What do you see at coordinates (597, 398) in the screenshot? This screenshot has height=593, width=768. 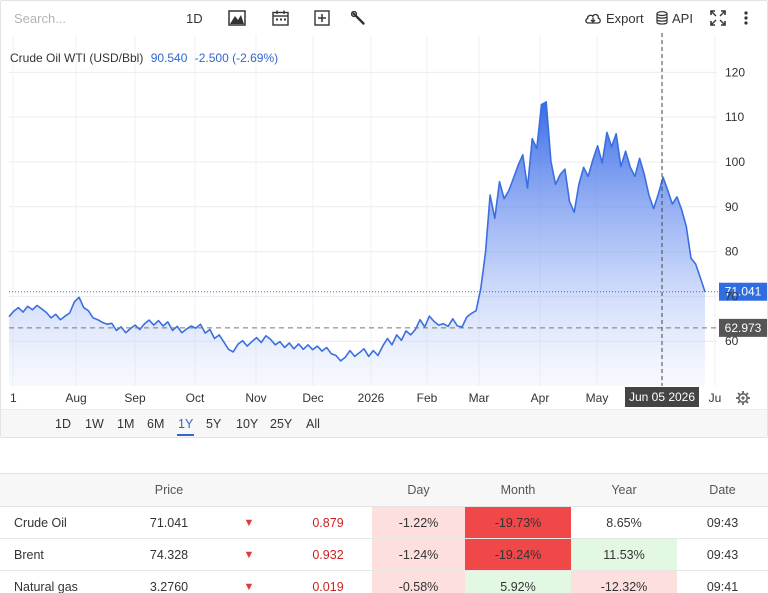 I see `x-tick-label: May` at bounding box center [597, 398].